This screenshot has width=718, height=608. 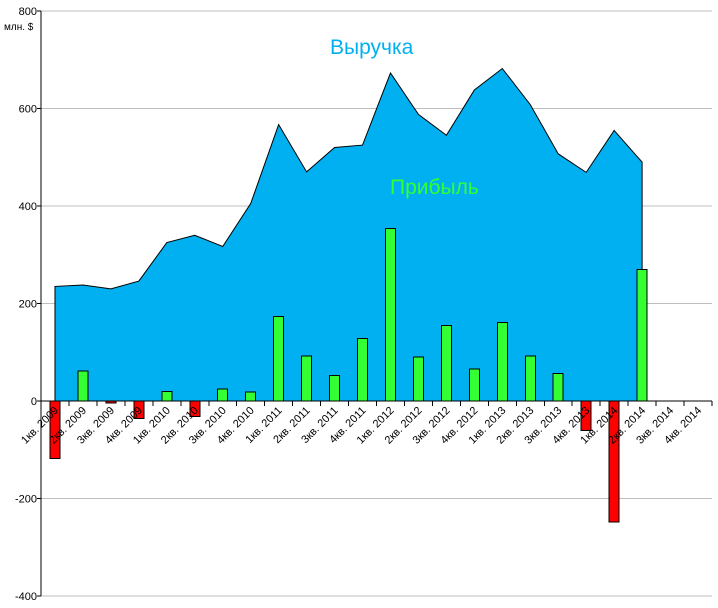 I want to click on ytick-label: 800, so click(x=28, y=12).